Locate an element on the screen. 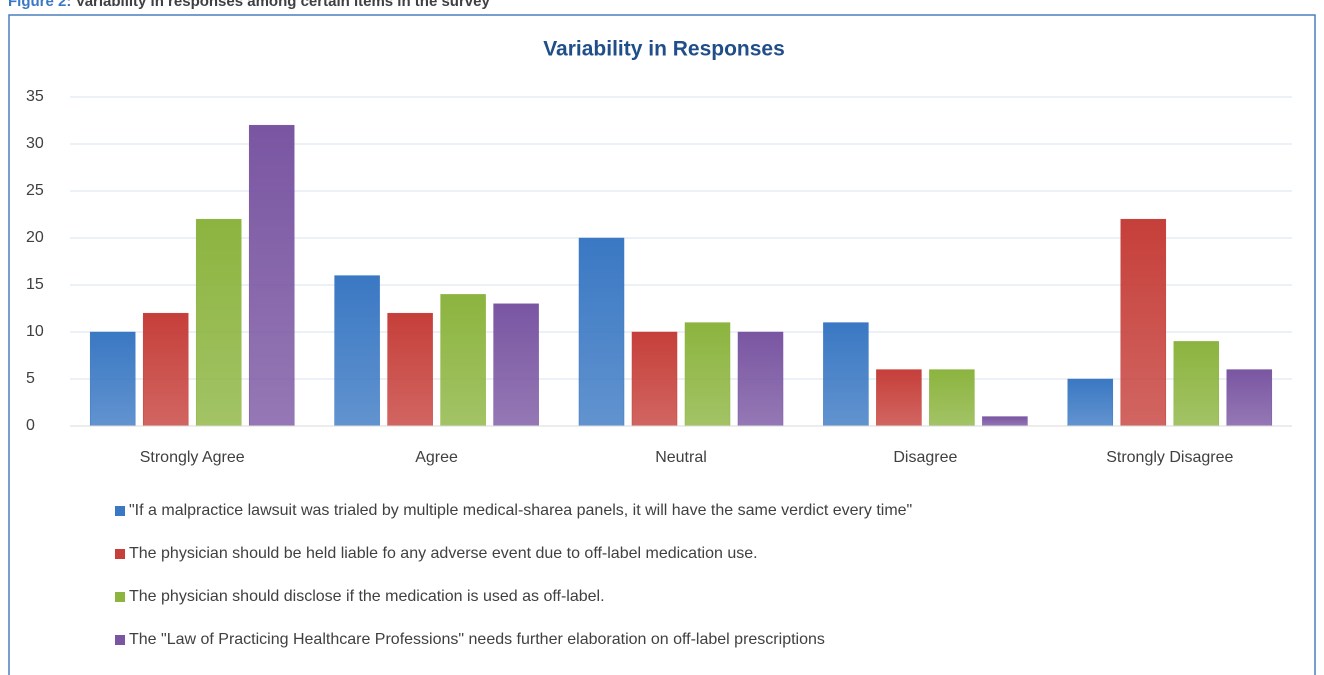  y-tick-label: 25 is located at coordinates (35, 190).